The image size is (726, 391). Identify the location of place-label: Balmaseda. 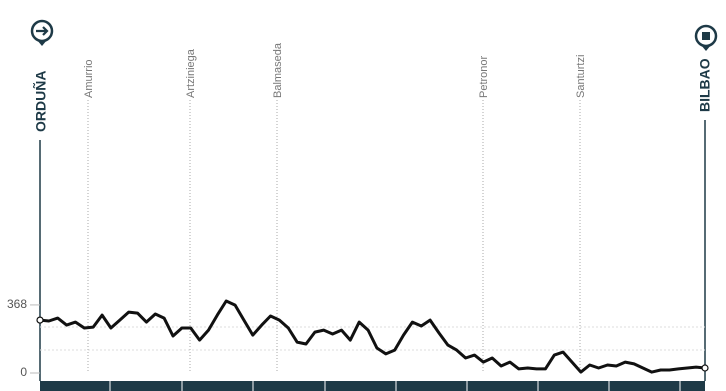
(278, 70).